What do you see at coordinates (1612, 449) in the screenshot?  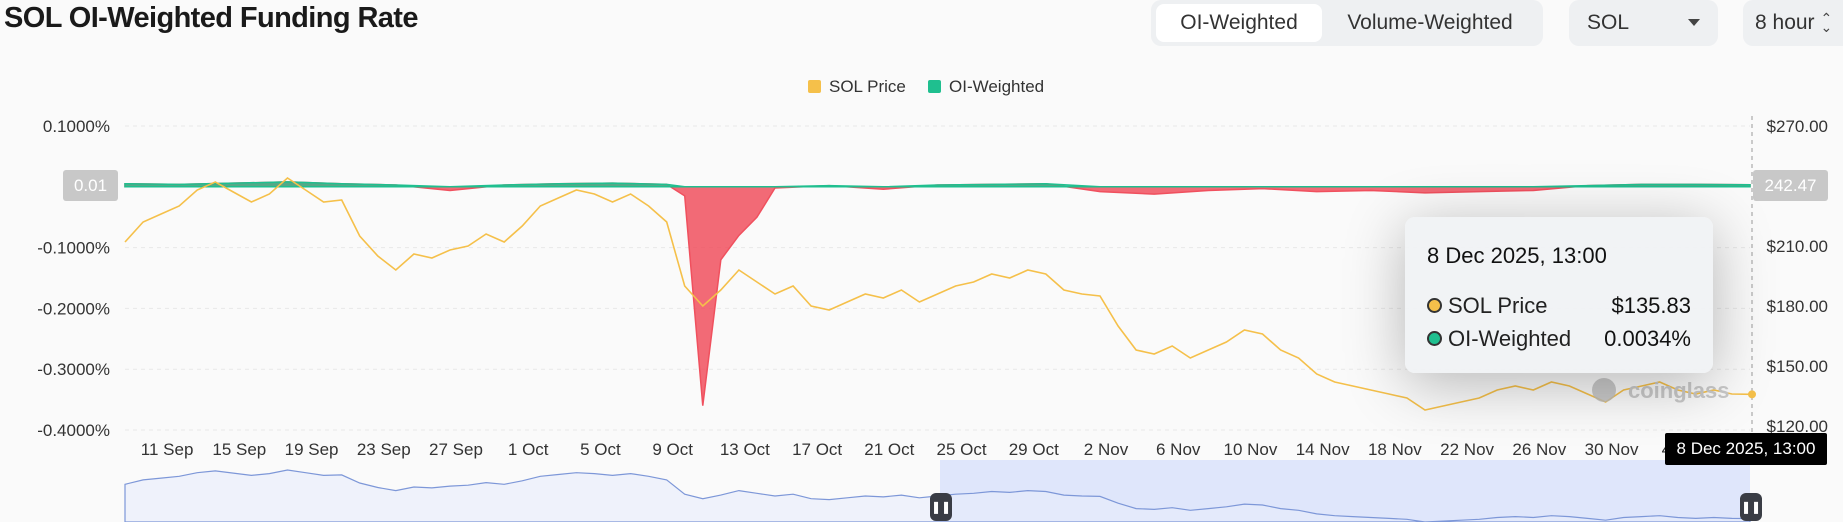 I see `x-tick-label: 30 Nov` at bounding box center [1612, 449].